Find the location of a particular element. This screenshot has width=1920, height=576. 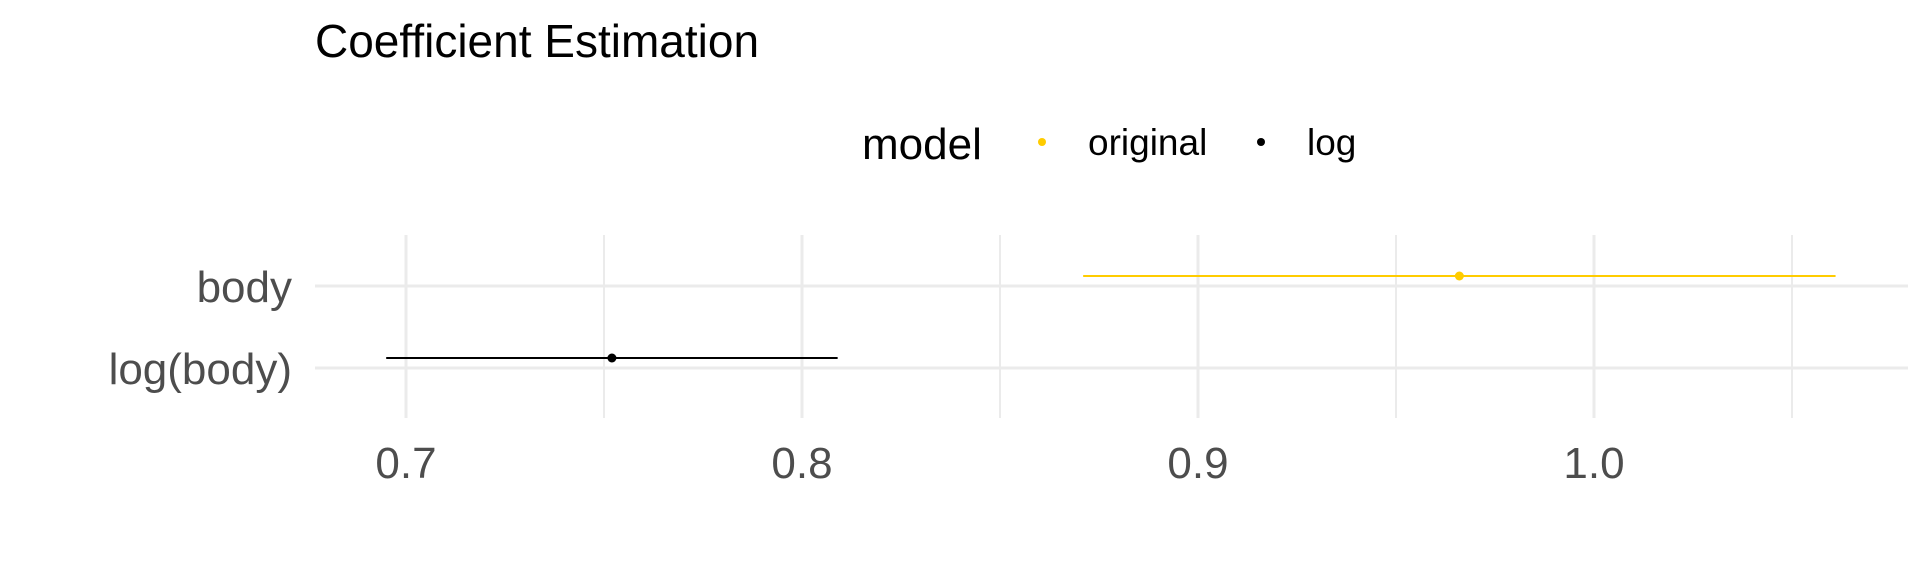

legend-key-original is located at coordinates (1042, 142).